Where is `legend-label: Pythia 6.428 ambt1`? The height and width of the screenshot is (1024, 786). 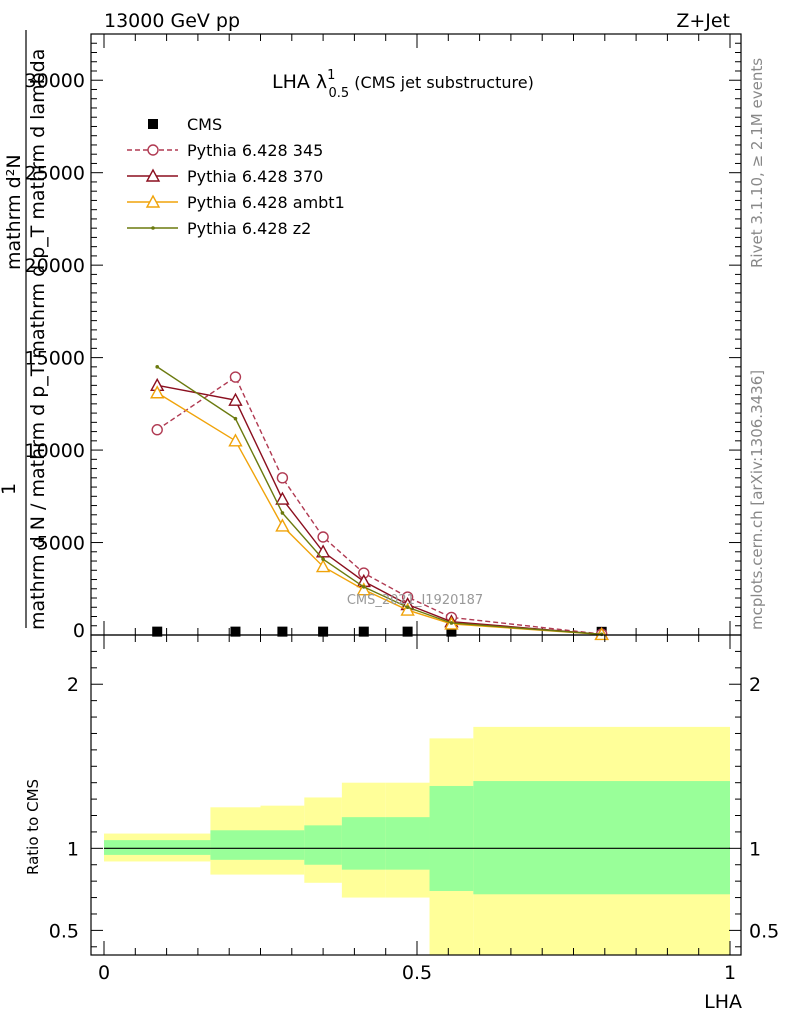
legend-label: Pythia 6.428 ambt1 is located at coordinates (266, 202).